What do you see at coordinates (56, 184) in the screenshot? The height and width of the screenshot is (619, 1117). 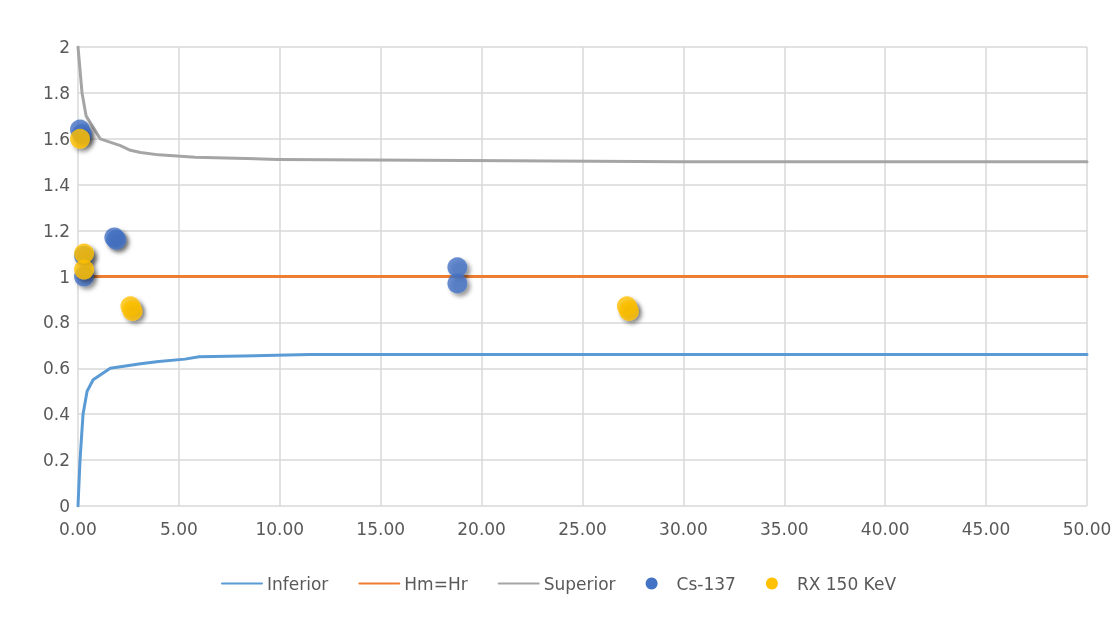 I see `y-tick-label: 1.4` at bounding box center [56, 184].